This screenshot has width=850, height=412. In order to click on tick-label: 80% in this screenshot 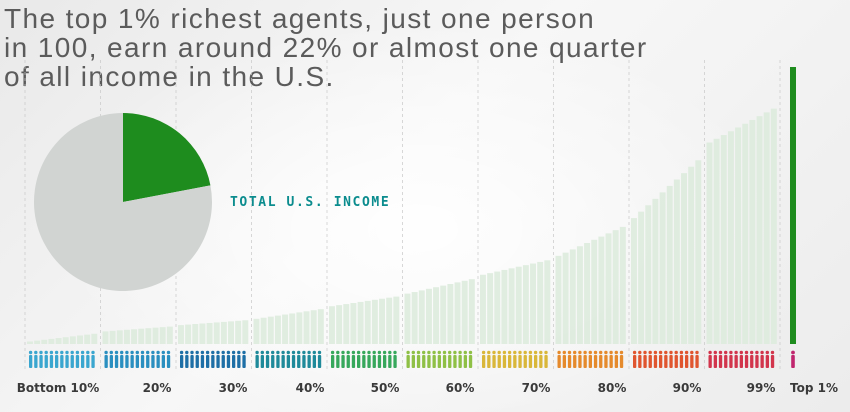, I will do `click(612, 388)`.